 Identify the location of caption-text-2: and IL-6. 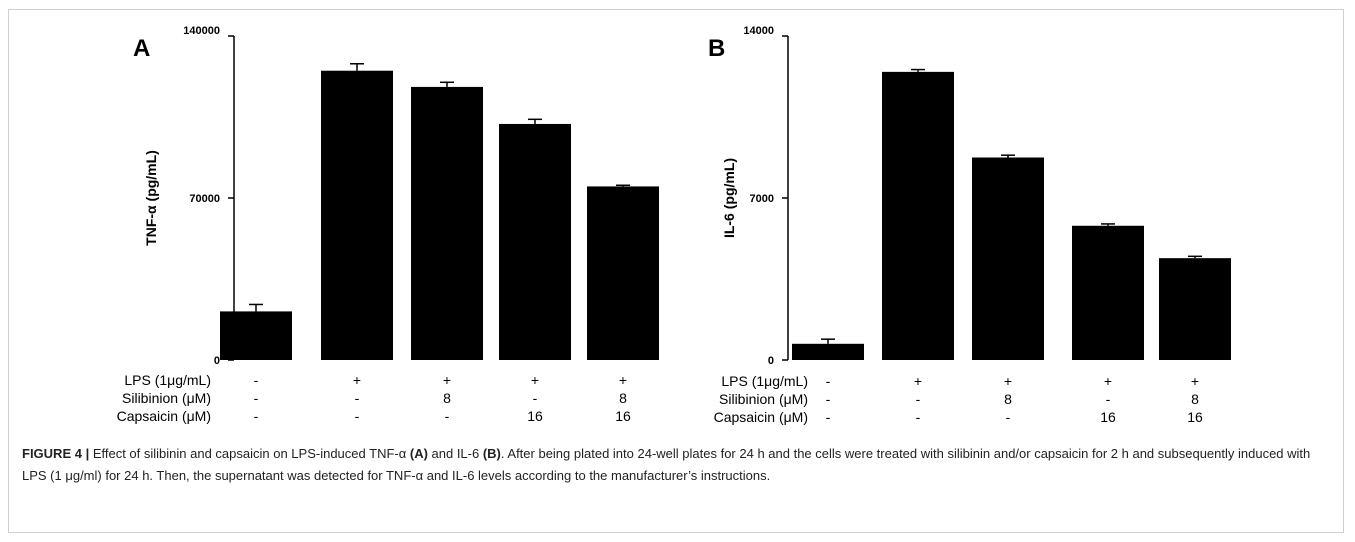
(455, 453).